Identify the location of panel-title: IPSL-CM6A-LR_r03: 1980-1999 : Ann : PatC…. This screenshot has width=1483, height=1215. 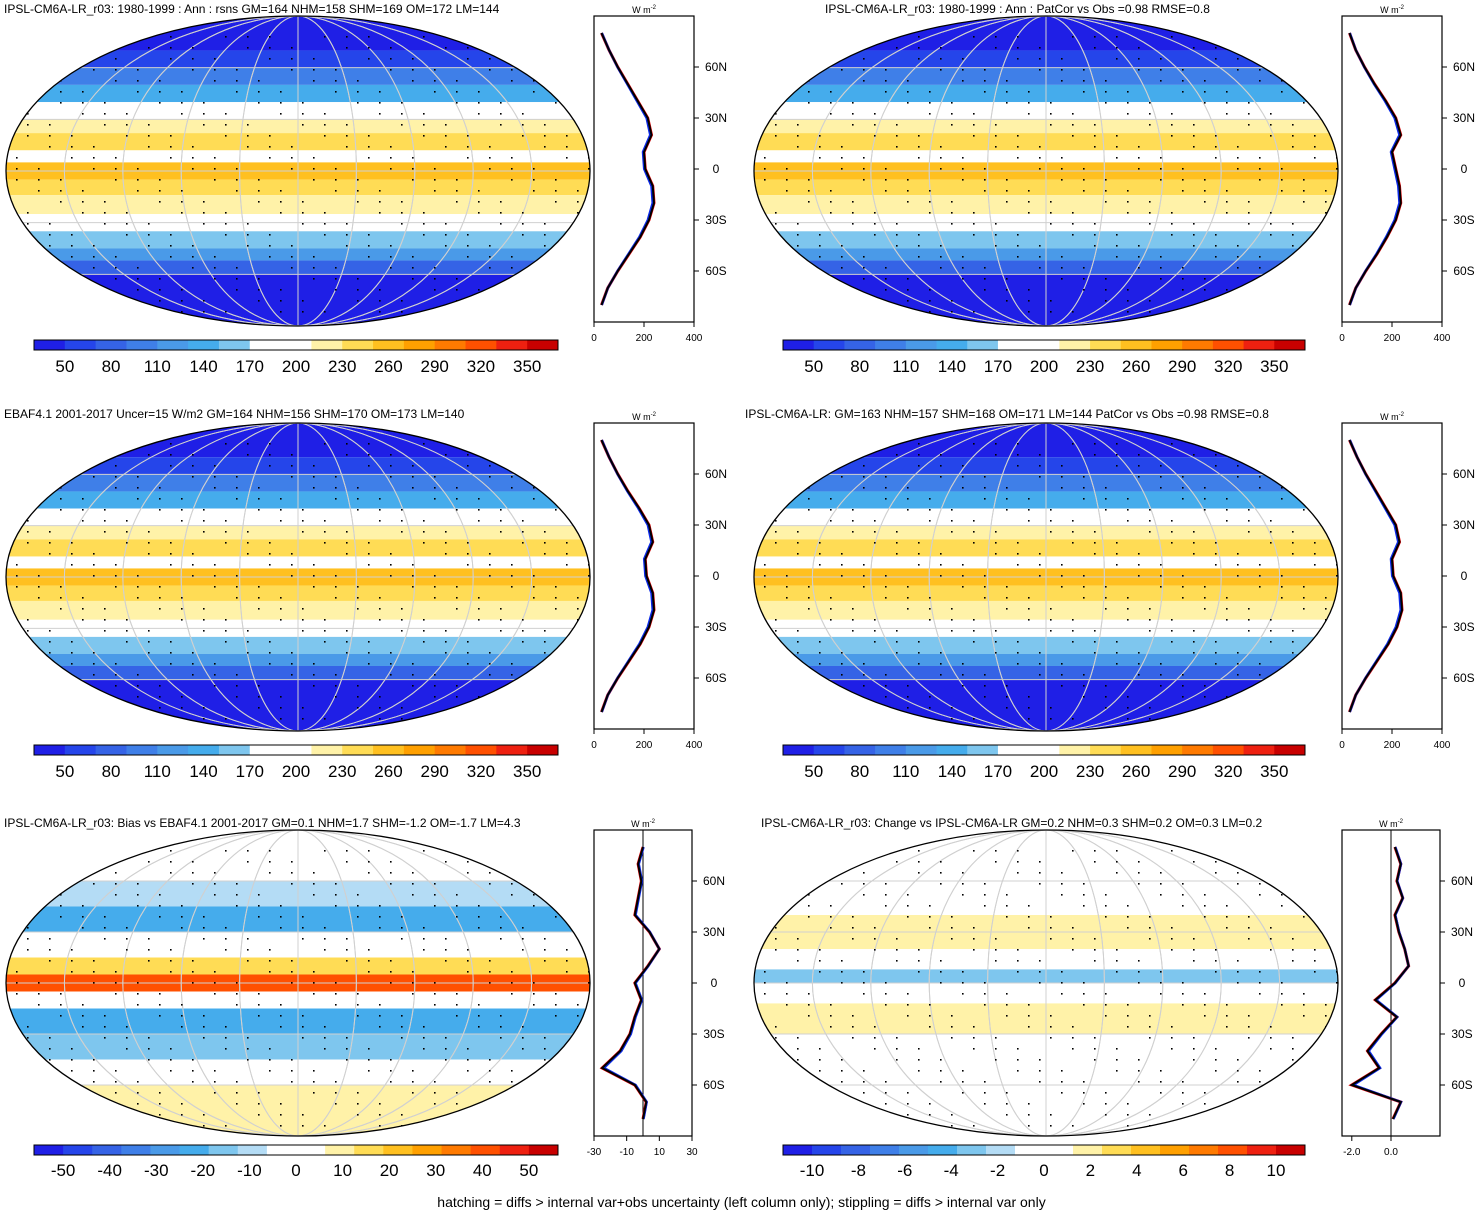
(1017, 9).